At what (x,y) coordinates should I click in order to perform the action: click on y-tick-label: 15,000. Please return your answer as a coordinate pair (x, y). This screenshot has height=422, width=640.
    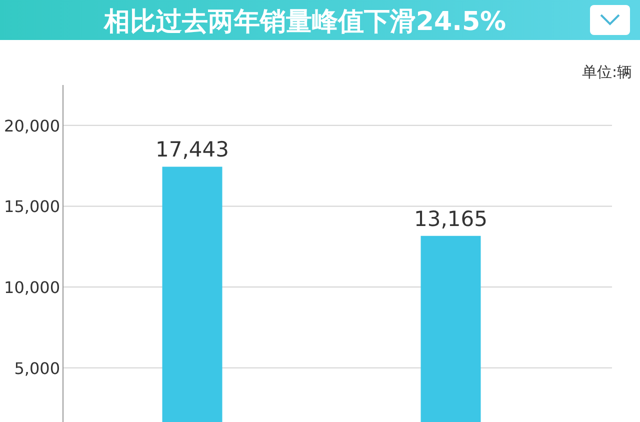
    Looking at the image, I should click on (32, 206).